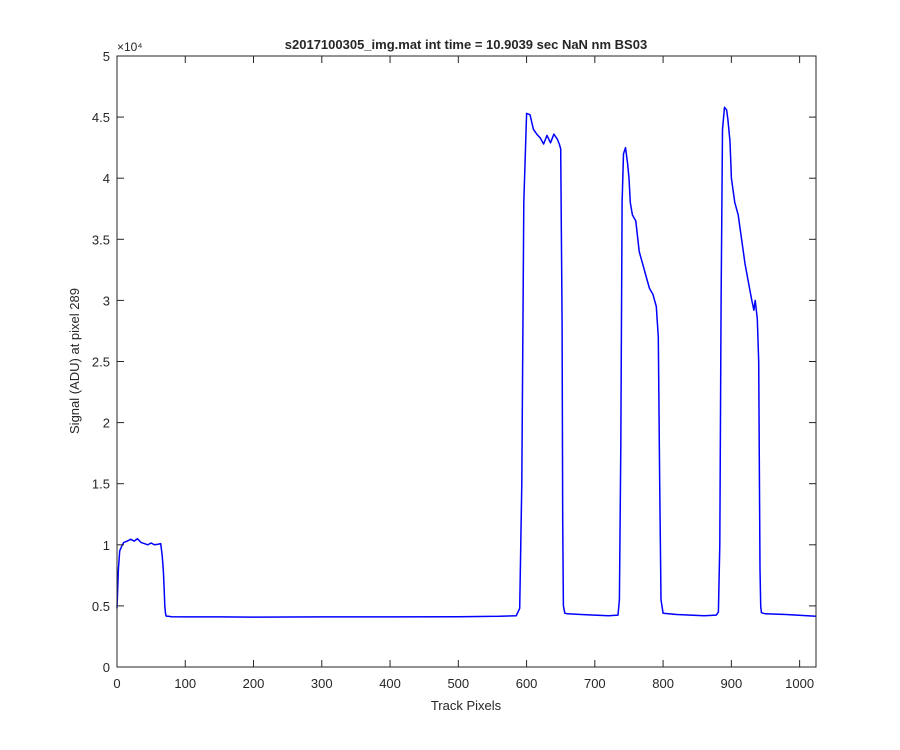 This screenshot has height=750, width=900. Describe the element at coordinates (106, 178) in the screenshot. I see `y-tick-label: 4` at that location.